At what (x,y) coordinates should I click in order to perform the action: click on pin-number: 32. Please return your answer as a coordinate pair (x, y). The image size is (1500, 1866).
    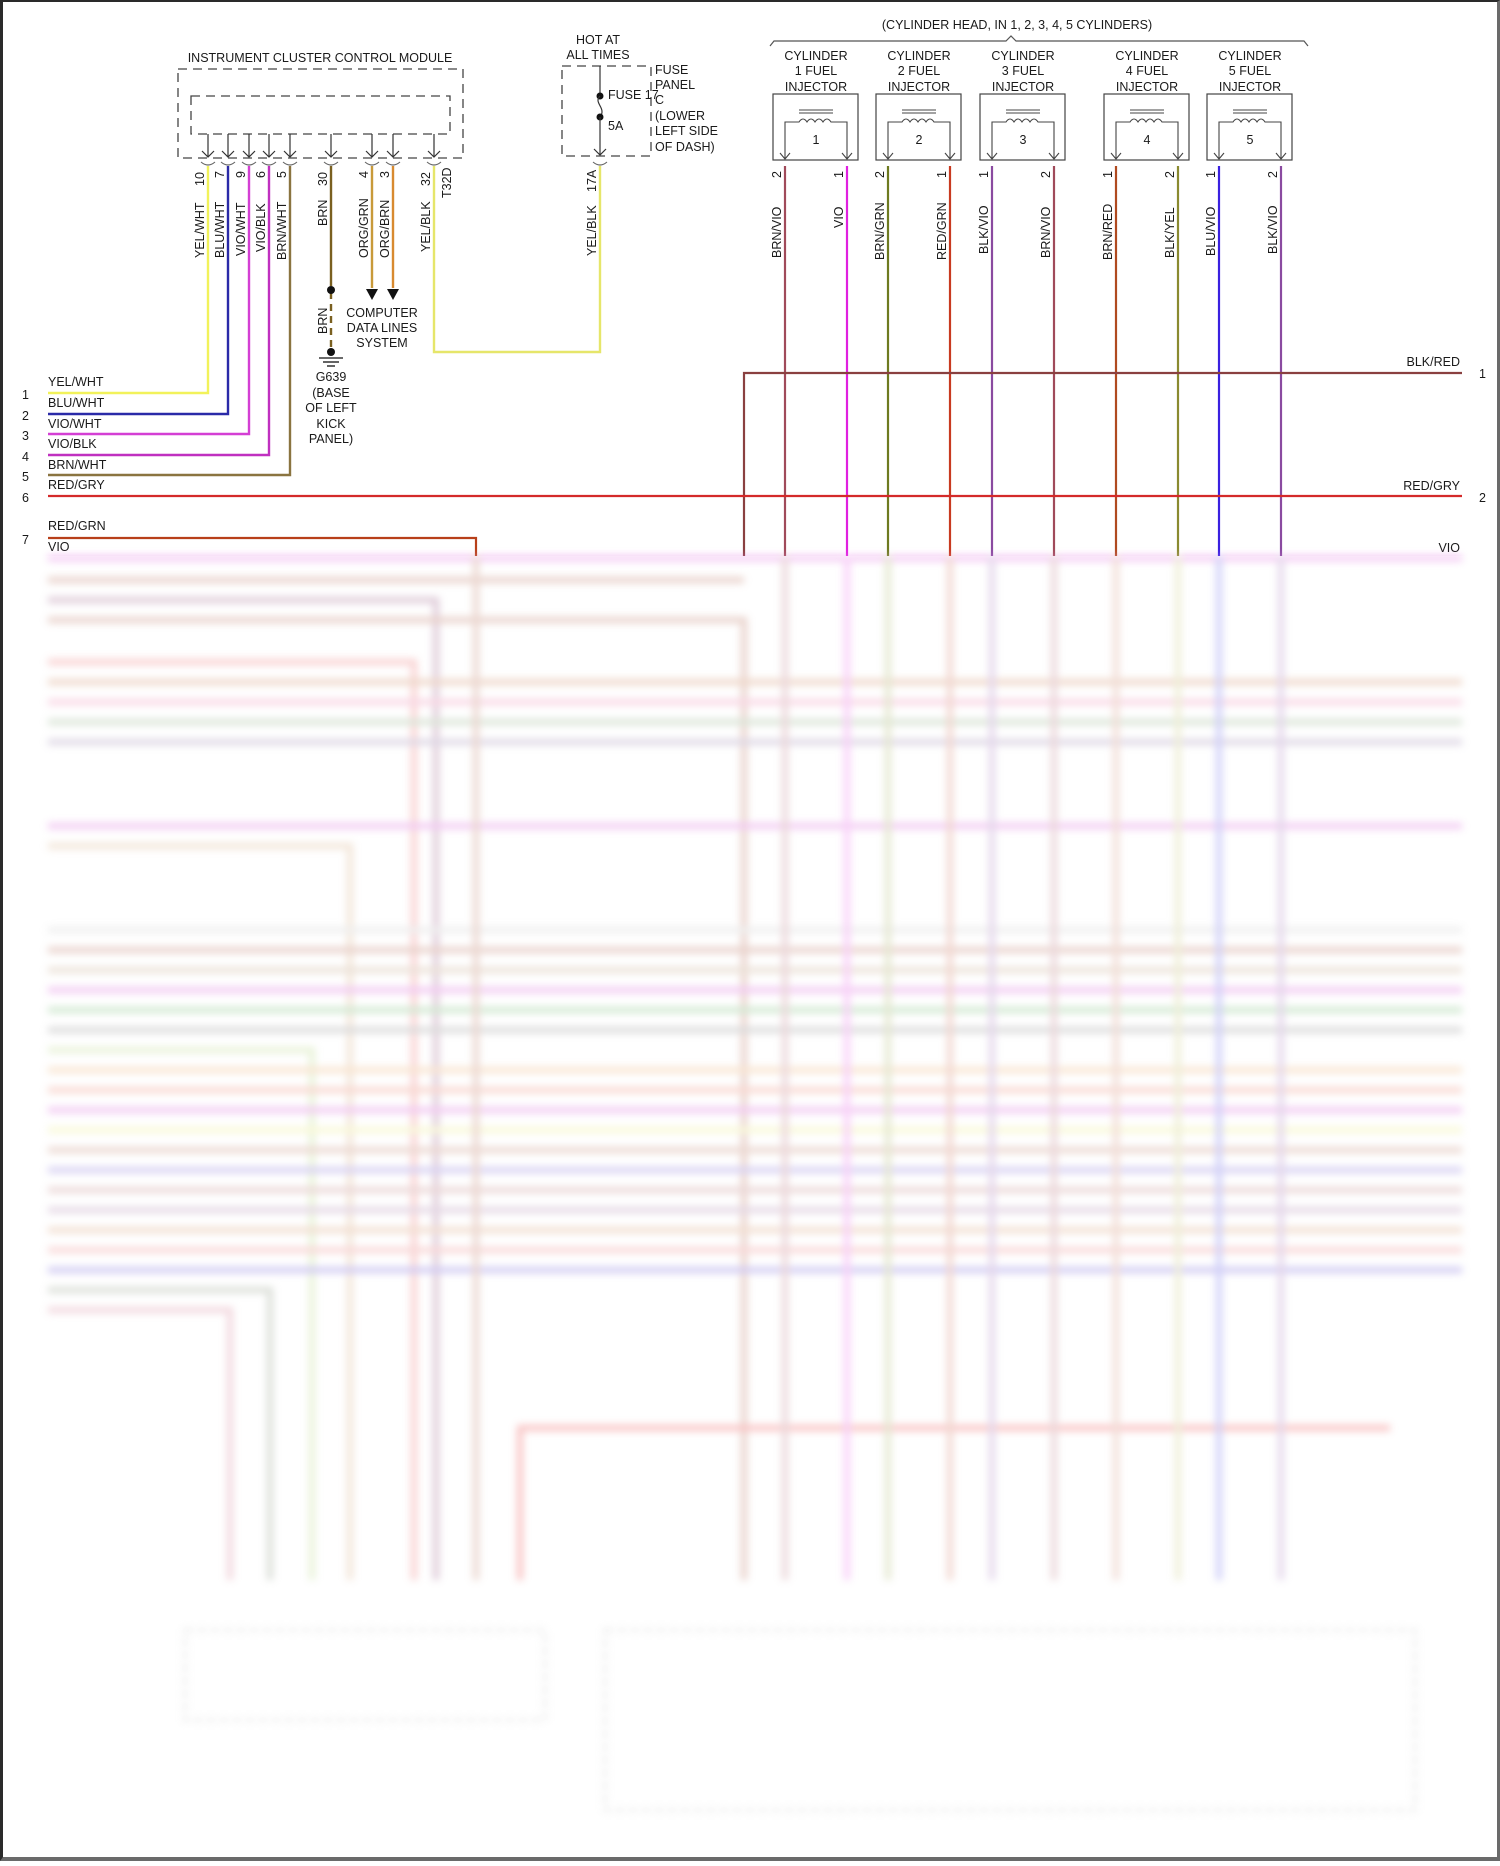
    Looking at the image, I should click on (426, 179).